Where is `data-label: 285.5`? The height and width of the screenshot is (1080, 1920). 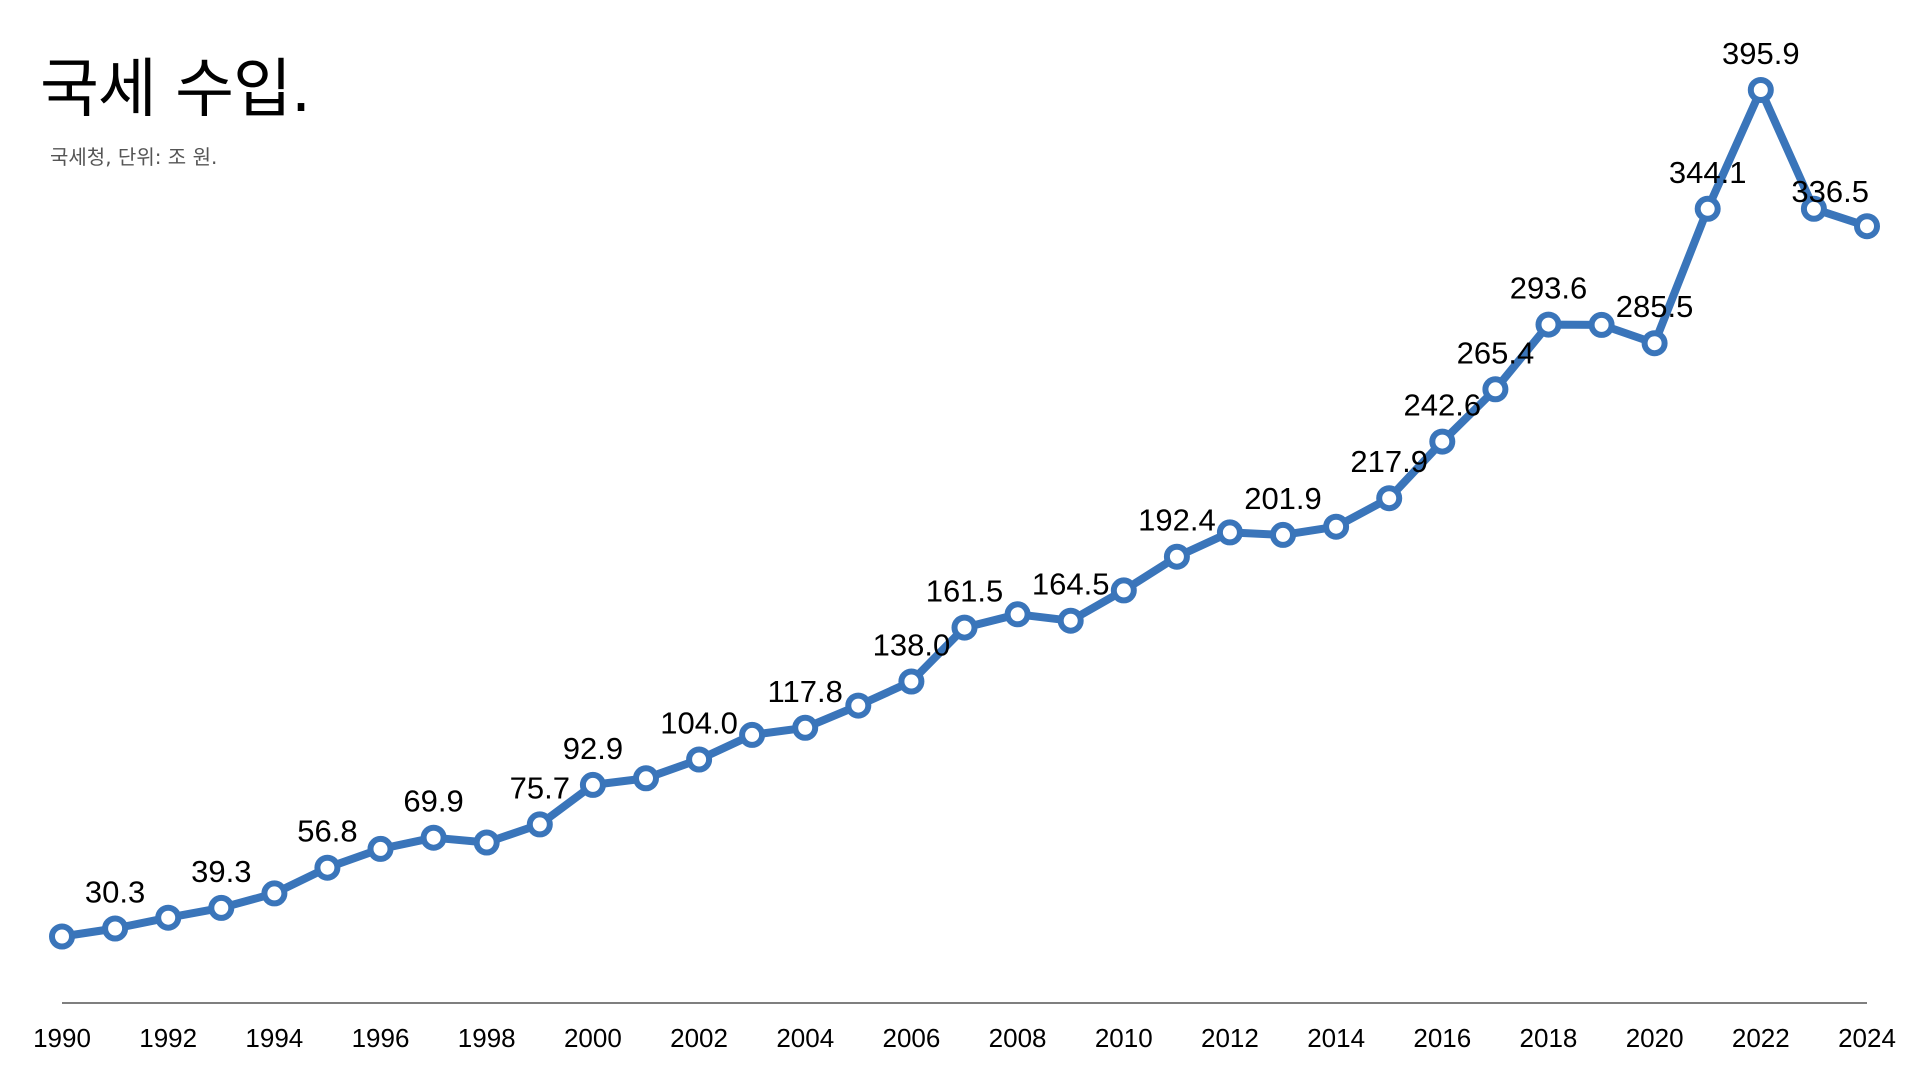 data-label: 285.5 is located at coordinates (1655, 306).